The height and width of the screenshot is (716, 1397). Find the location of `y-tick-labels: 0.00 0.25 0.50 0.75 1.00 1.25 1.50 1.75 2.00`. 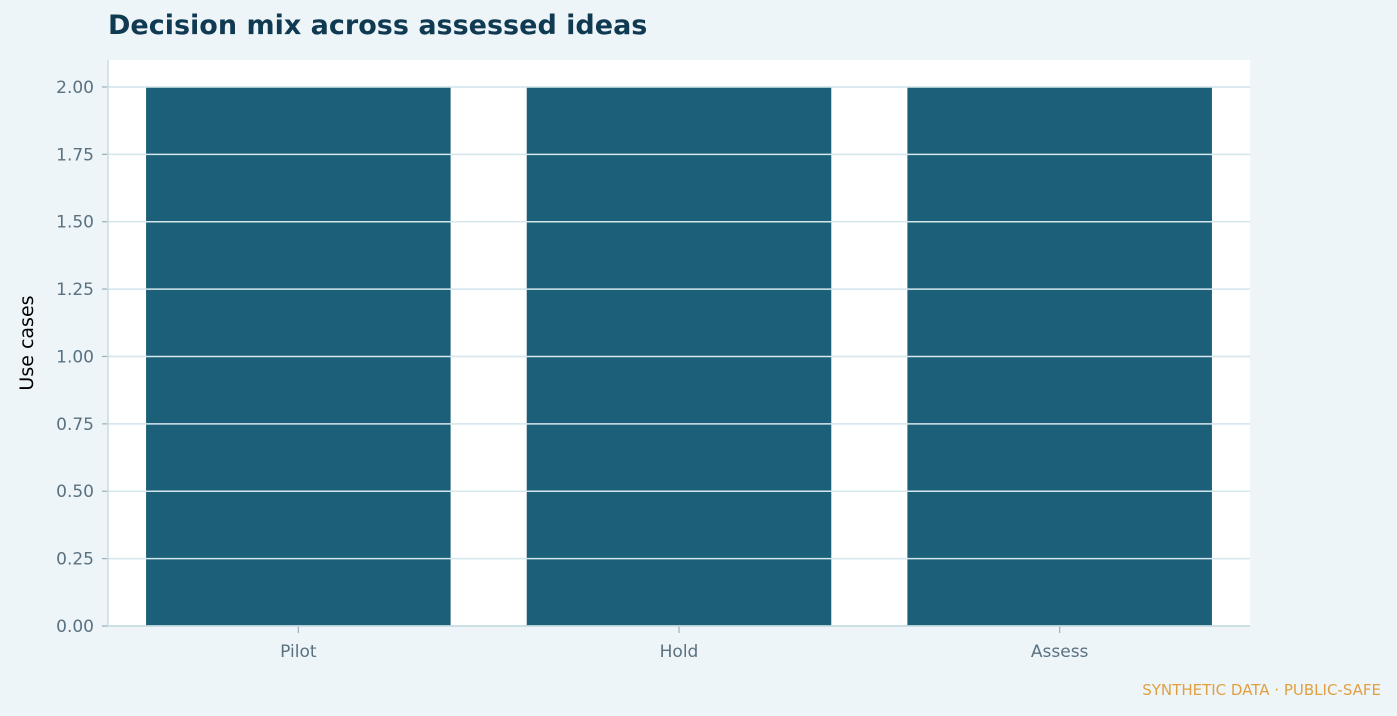

y-tick-labels: 0.00 0.25 0.50 0.75 1.00 1.25 1.50 1.75 2.00 is located at coordinates (75, 357).